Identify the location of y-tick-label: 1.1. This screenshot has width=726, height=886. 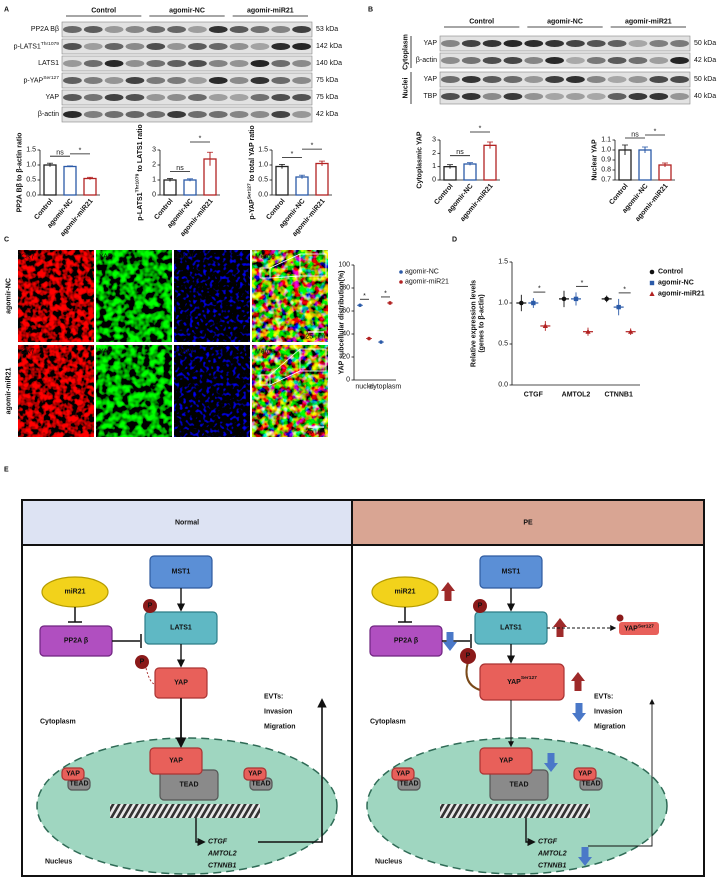
(606, 140).